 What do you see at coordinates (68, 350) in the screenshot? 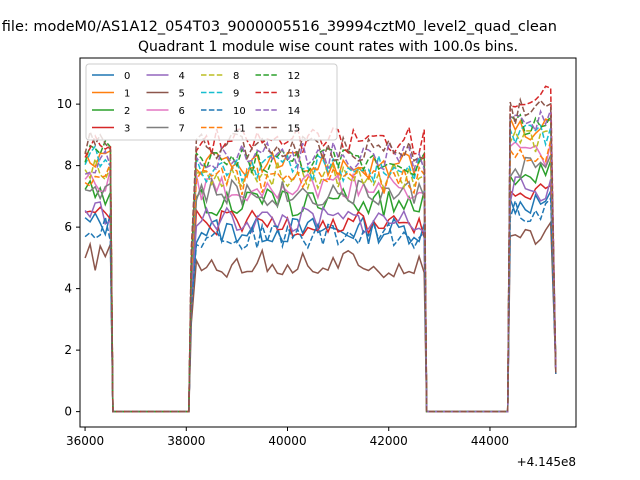
I see `y-tick-label: 2` at bounding box center [68, 350].